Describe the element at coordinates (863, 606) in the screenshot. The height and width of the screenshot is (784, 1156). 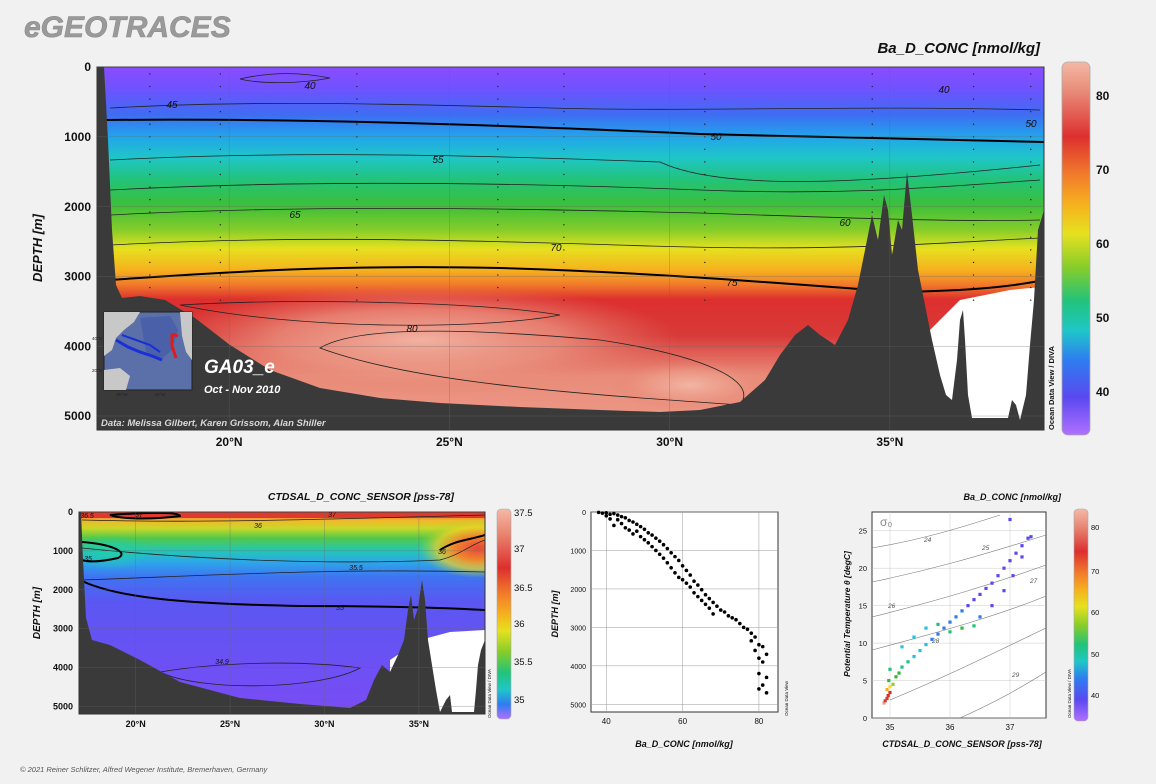
I see `ts-y-tick-label: 15` at that location.